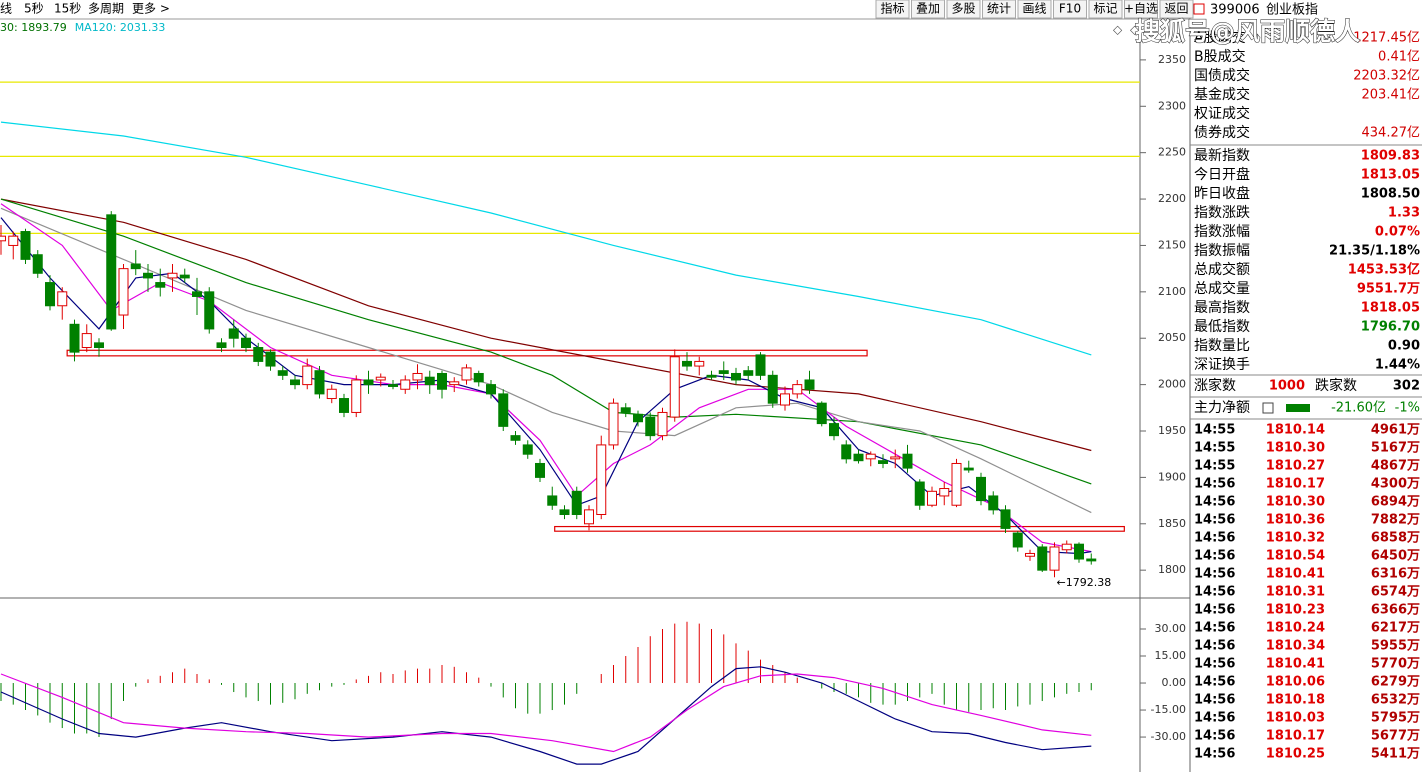 This screenshot has height=772, width=1422. I want to click on toolbar-button-label: 统计, so click(999, 9).